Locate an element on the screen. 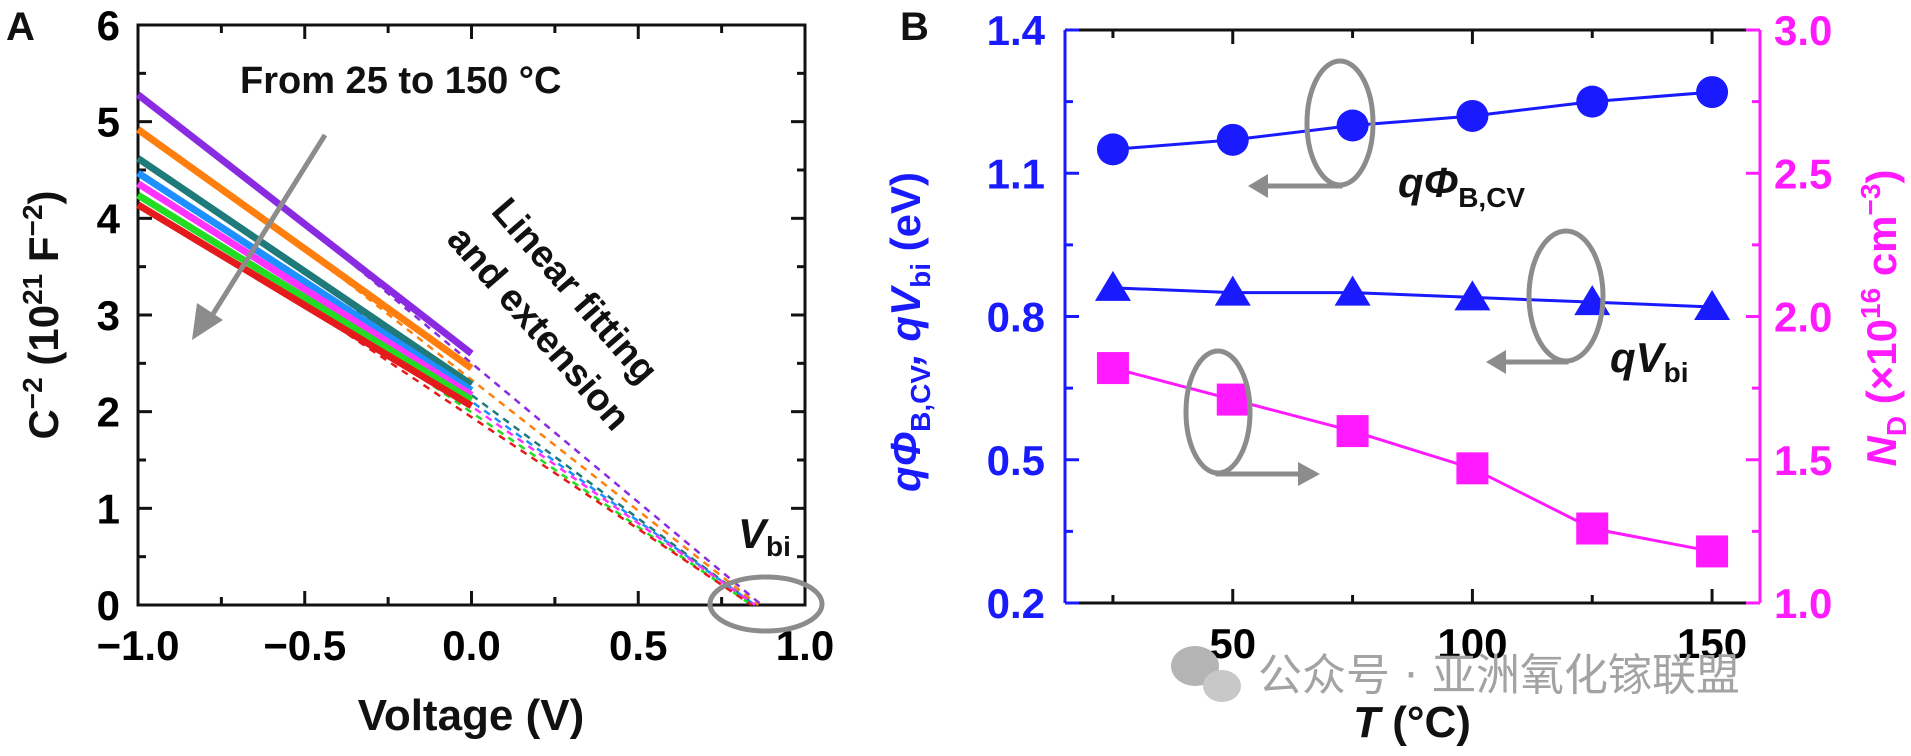 The width and height of the screenshot is (1911, 756). b-vbi-arrow is located at coordinates (1535, 362).